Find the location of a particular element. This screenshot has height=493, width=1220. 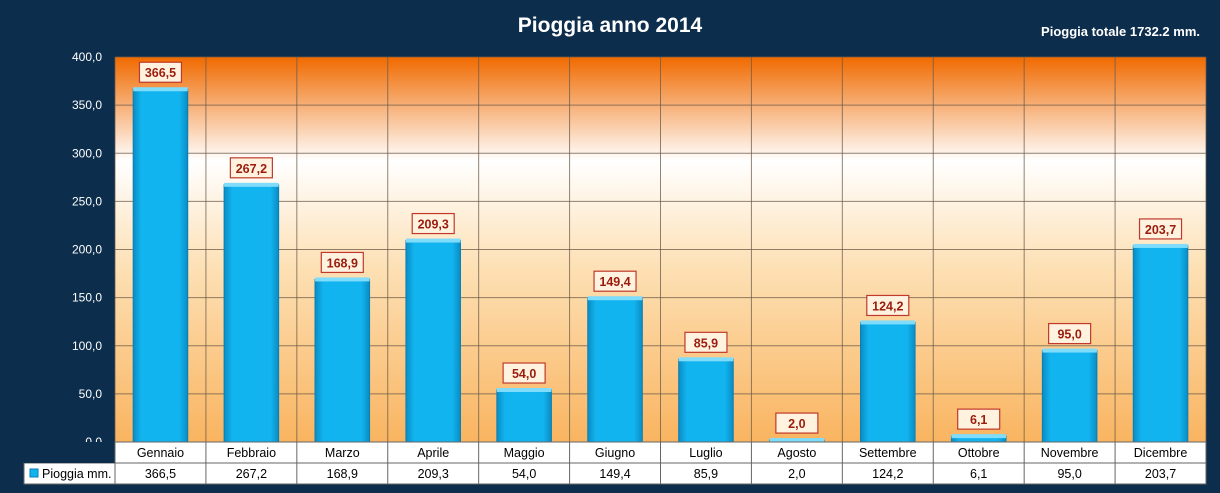

category-label: Novembre is located at coordinates (1070, 453).